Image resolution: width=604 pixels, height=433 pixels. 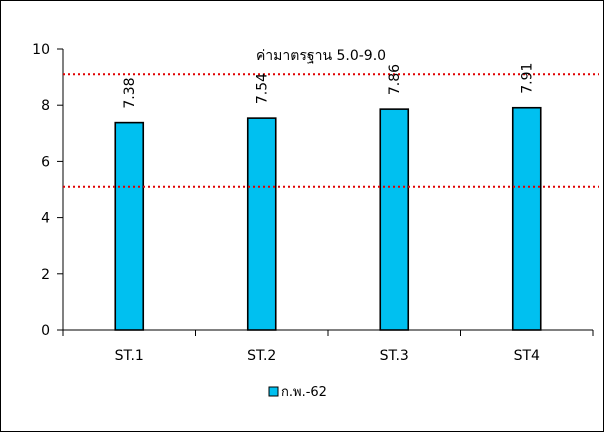 I want to click on data-label: 7.38, so click(x=130, y=92).